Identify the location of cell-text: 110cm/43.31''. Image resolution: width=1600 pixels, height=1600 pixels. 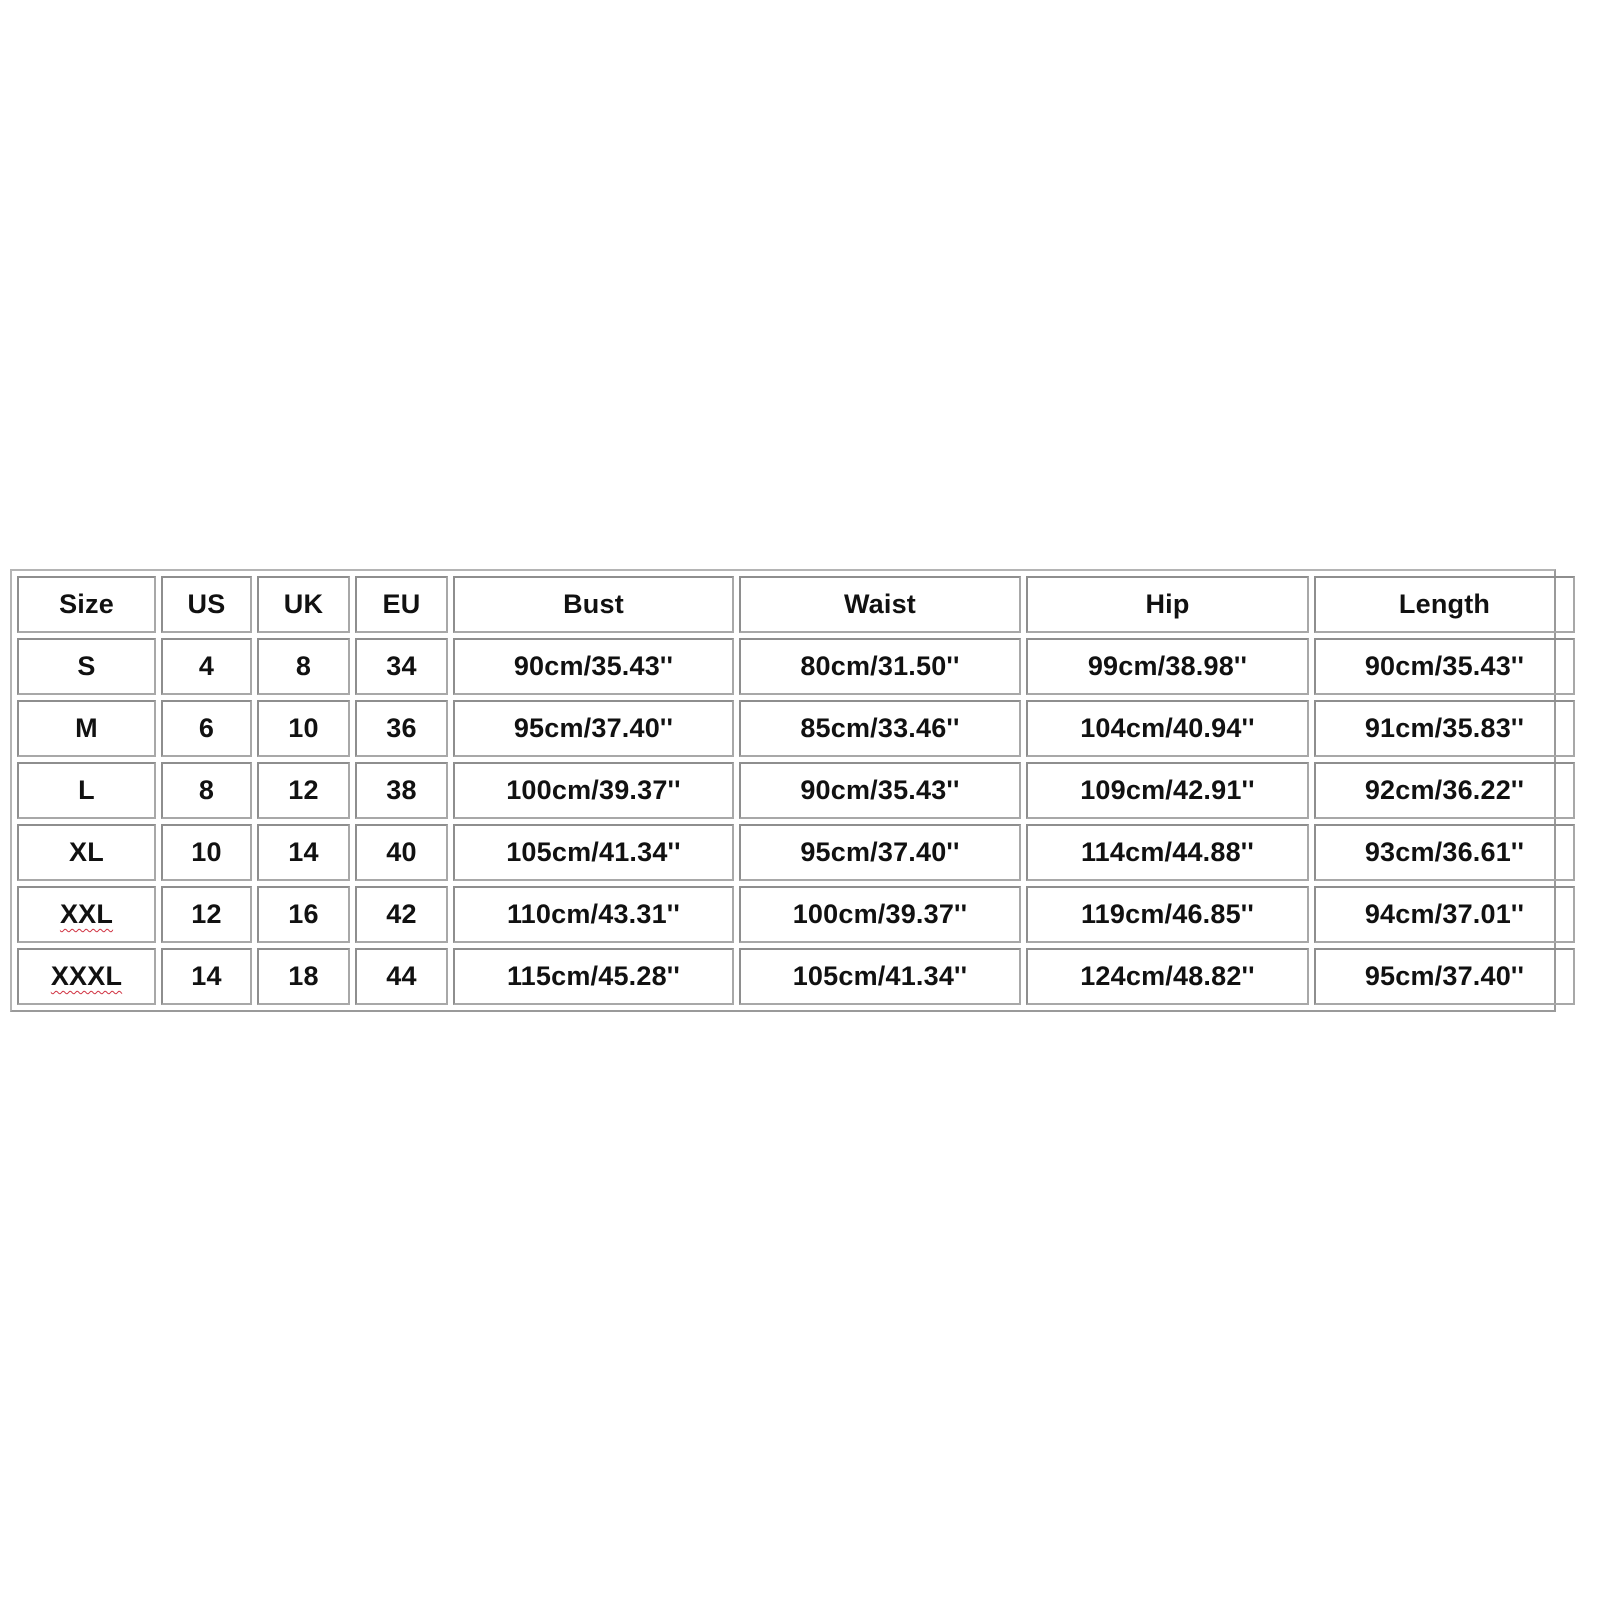
(593, 914).